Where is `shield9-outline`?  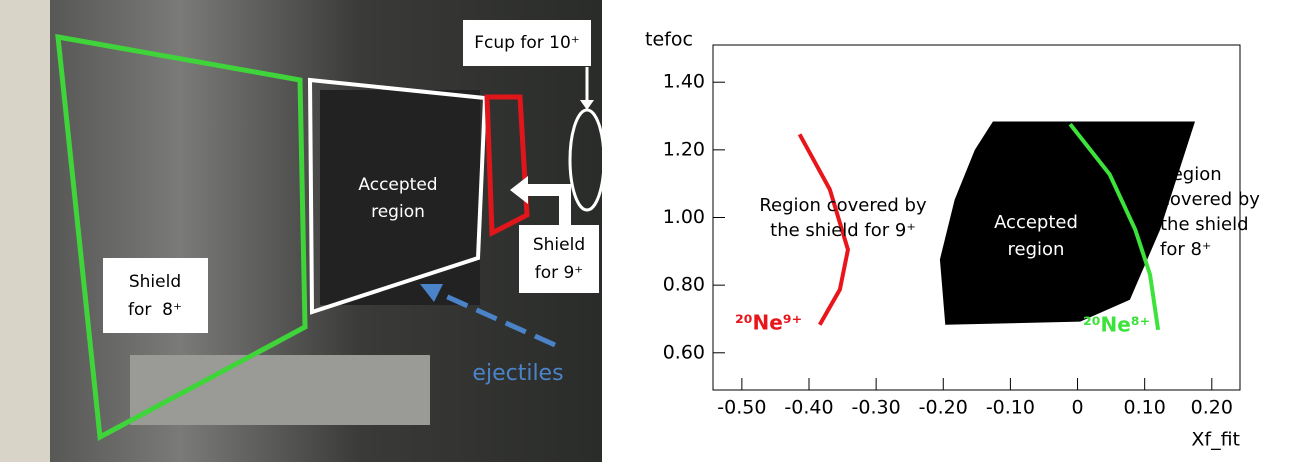 shield9-outline is located at coordinates (507, 166).